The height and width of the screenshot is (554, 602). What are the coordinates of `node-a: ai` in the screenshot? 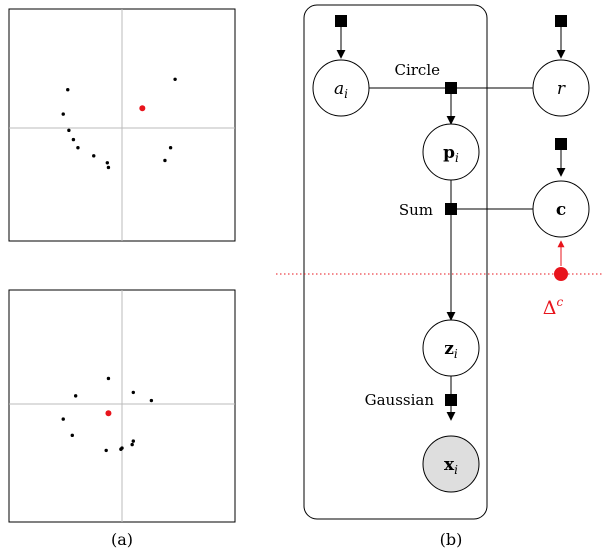 It's located at (341, 88).